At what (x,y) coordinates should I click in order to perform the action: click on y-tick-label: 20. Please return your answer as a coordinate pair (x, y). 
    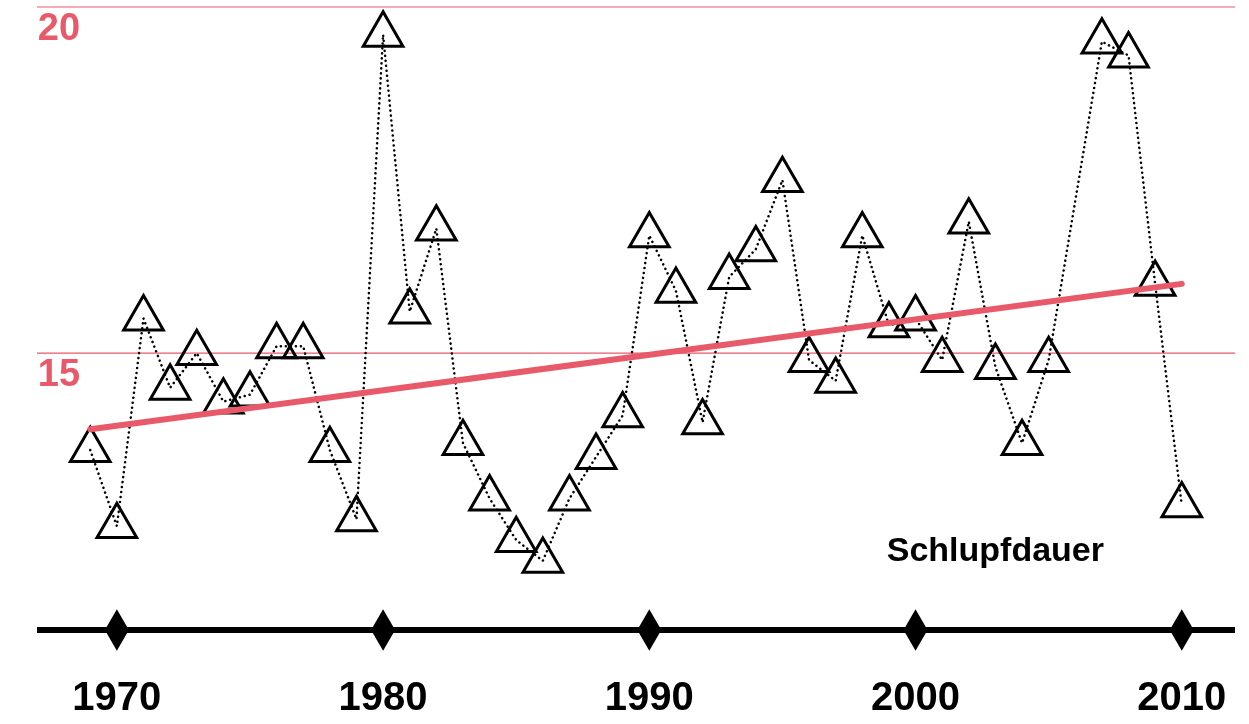
    Looking at the image, I should click on (59, 27).